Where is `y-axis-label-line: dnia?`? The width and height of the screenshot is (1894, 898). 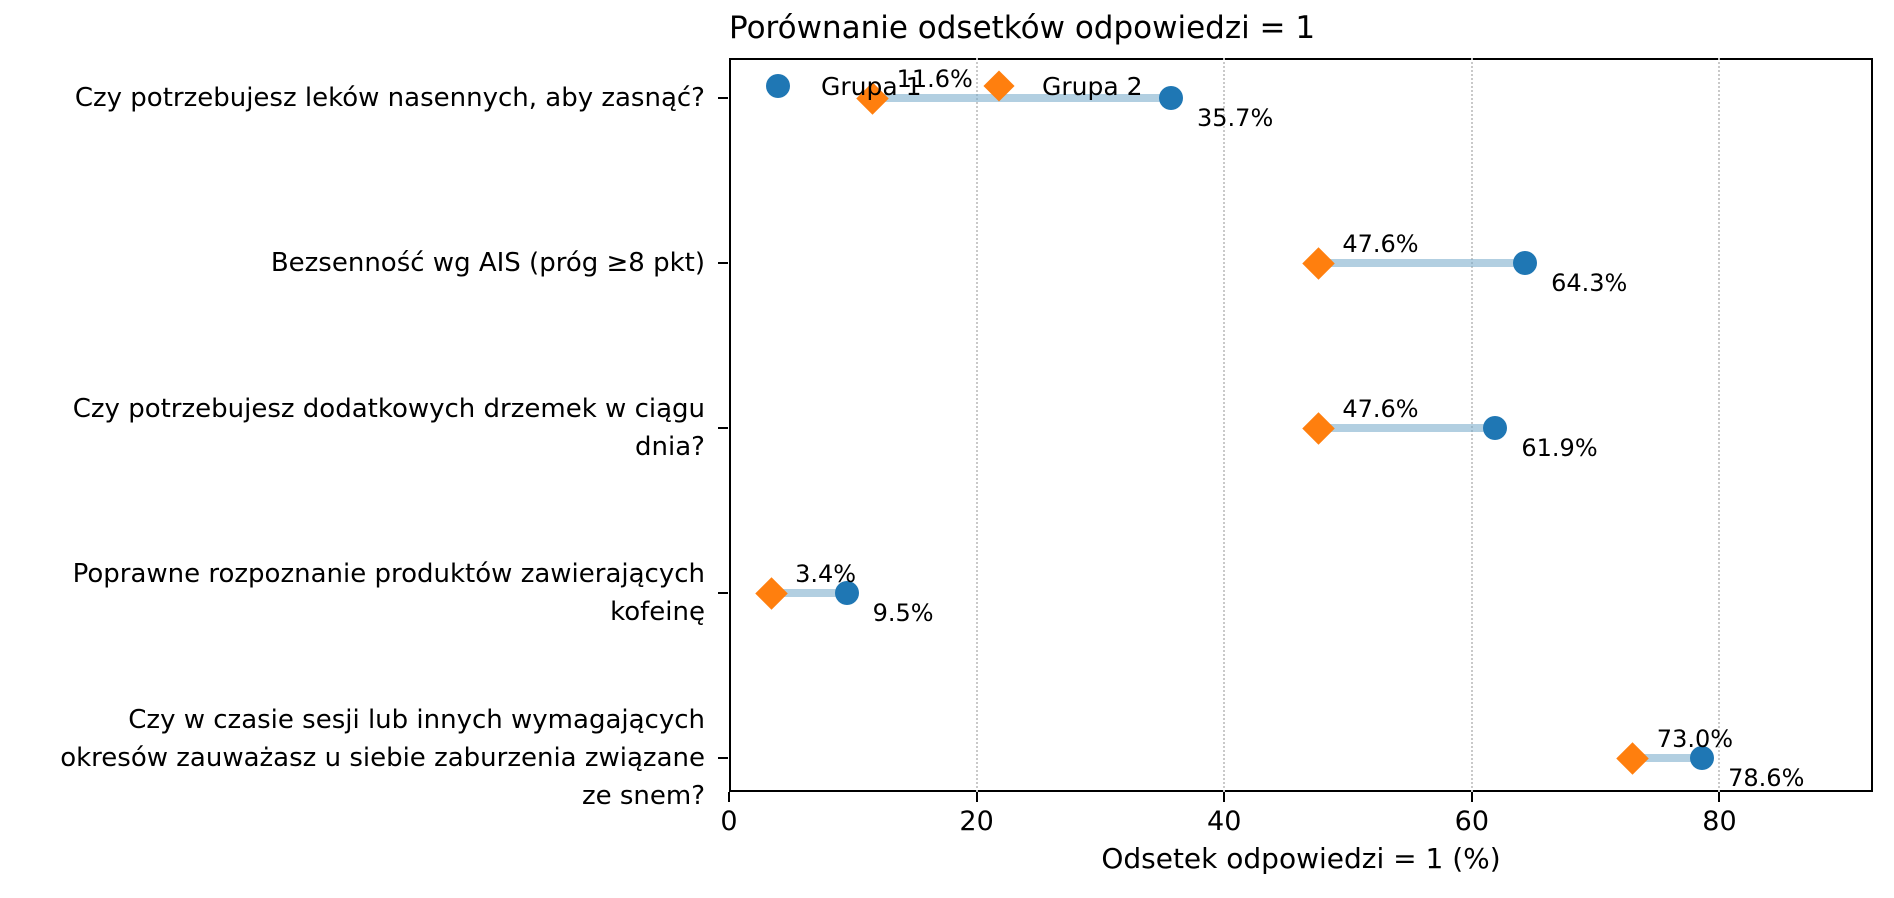
y-axis-label-line: dnia? is located at coordinates (670, 447).